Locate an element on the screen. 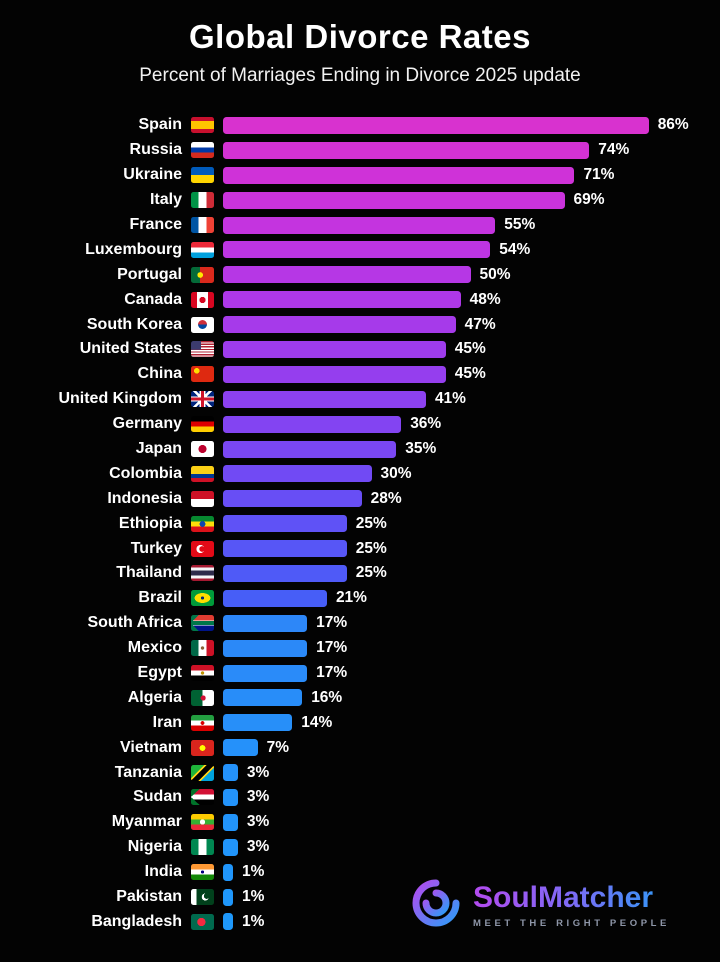  bar-row: Ethiopia 25% is located at coordinates (366, 523).